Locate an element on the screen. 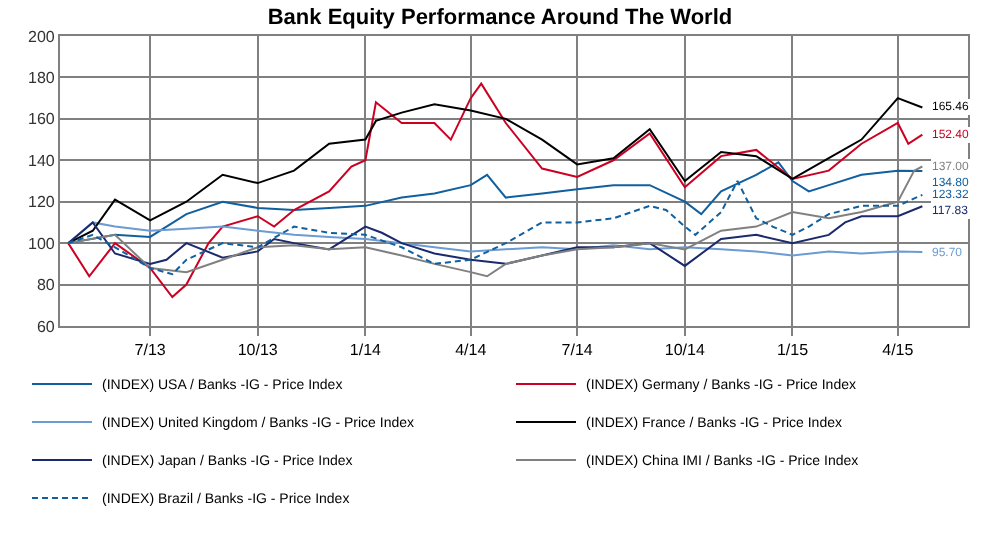  y-tick-label: 80 is located at coordinates (46, 285).